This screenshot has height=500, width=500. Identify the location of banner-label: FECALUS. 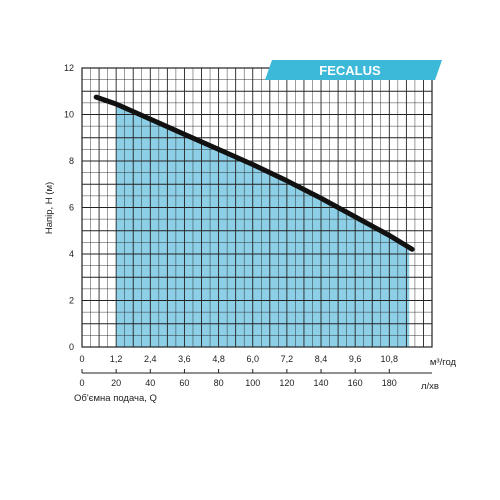
(350, 70).